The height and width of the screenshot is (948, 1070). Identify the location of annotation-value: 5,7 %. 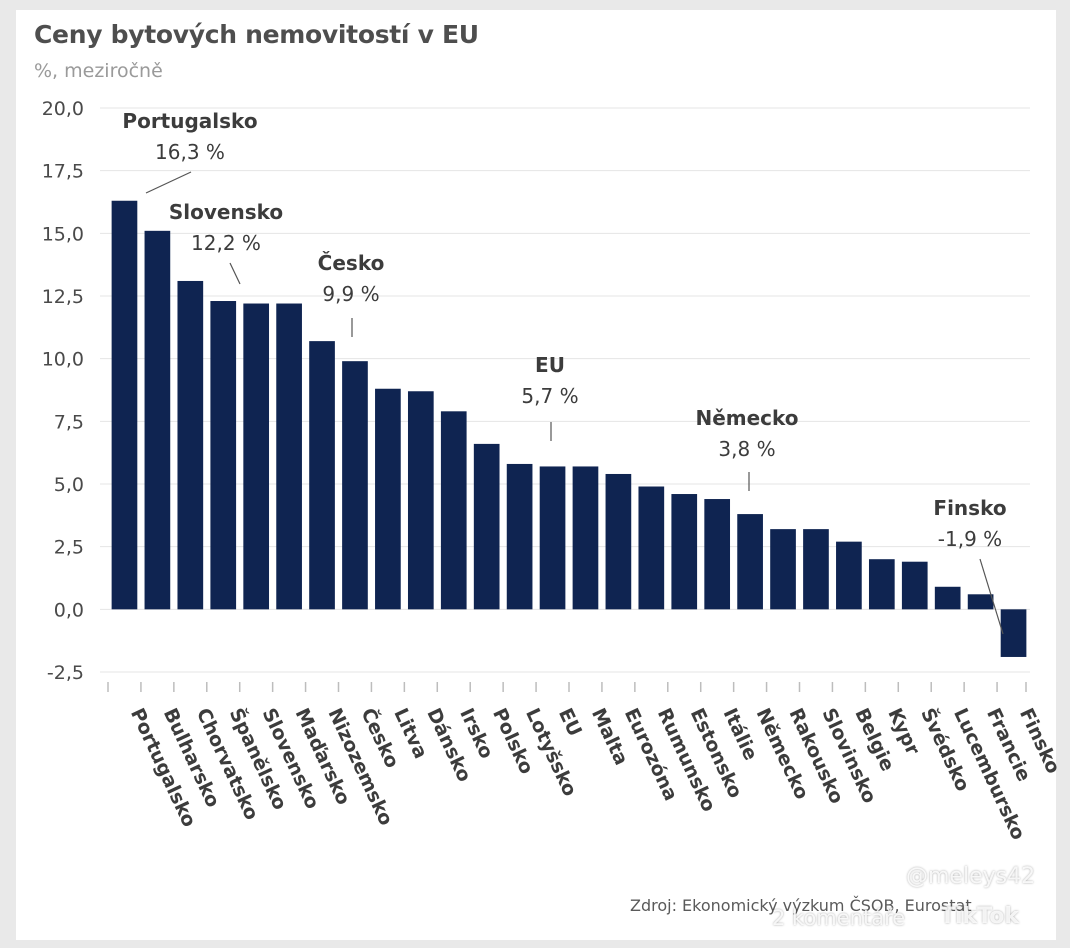
(549, 396).